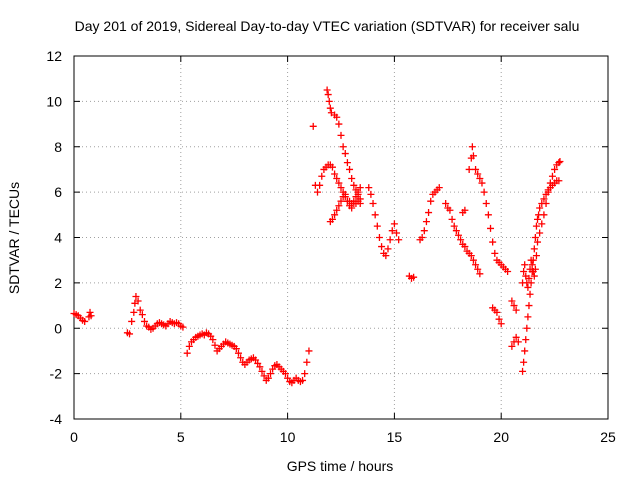  I want to click on series-seg-4c, so click(345, 208).